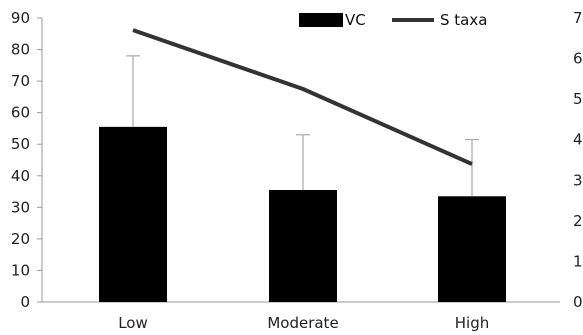 The image size is (583, 335). I want to click on y-right-tick-label: 0, so click(578, 302).